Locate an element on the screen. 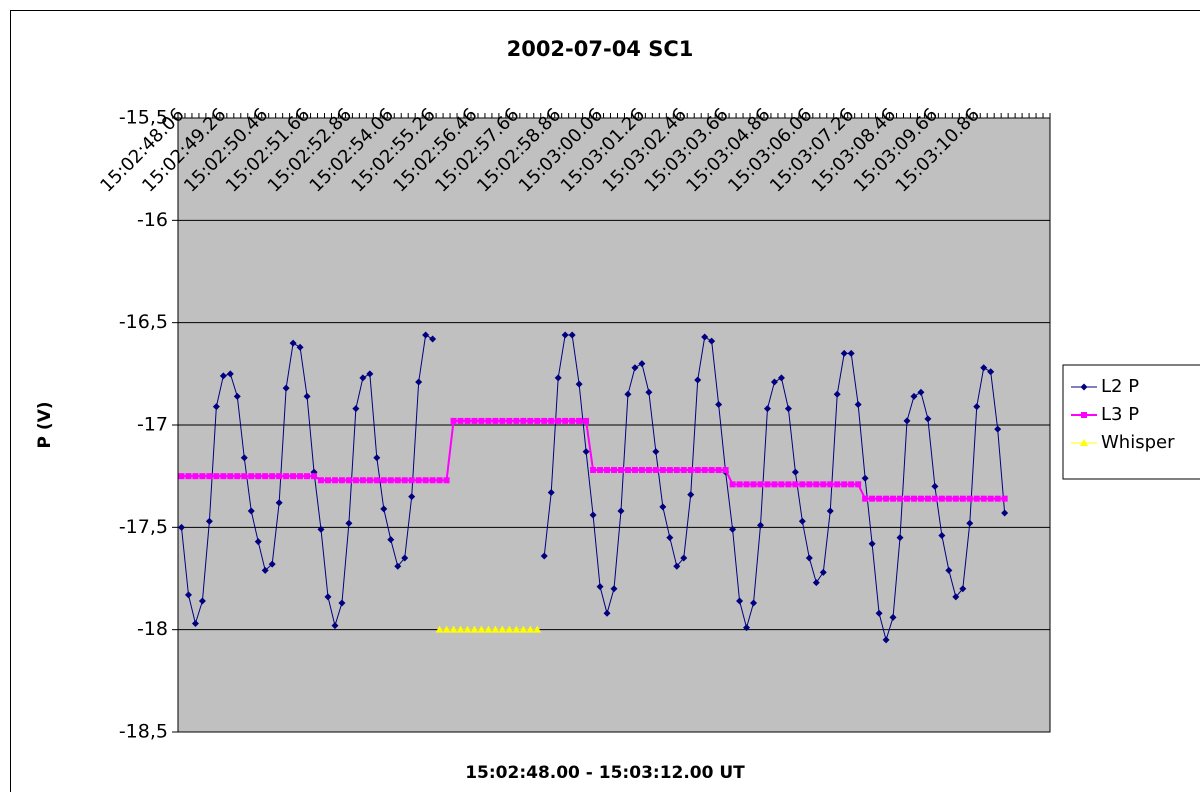 Image resolution: width=1200 pixels, height=792 pixels. y-tick-label: -16 is located at coordinates (152, 220).